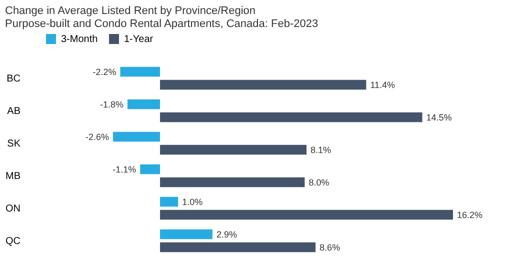  I want to click on text: Change in Average Listed Rent by Province/Region, so click(130, 11).